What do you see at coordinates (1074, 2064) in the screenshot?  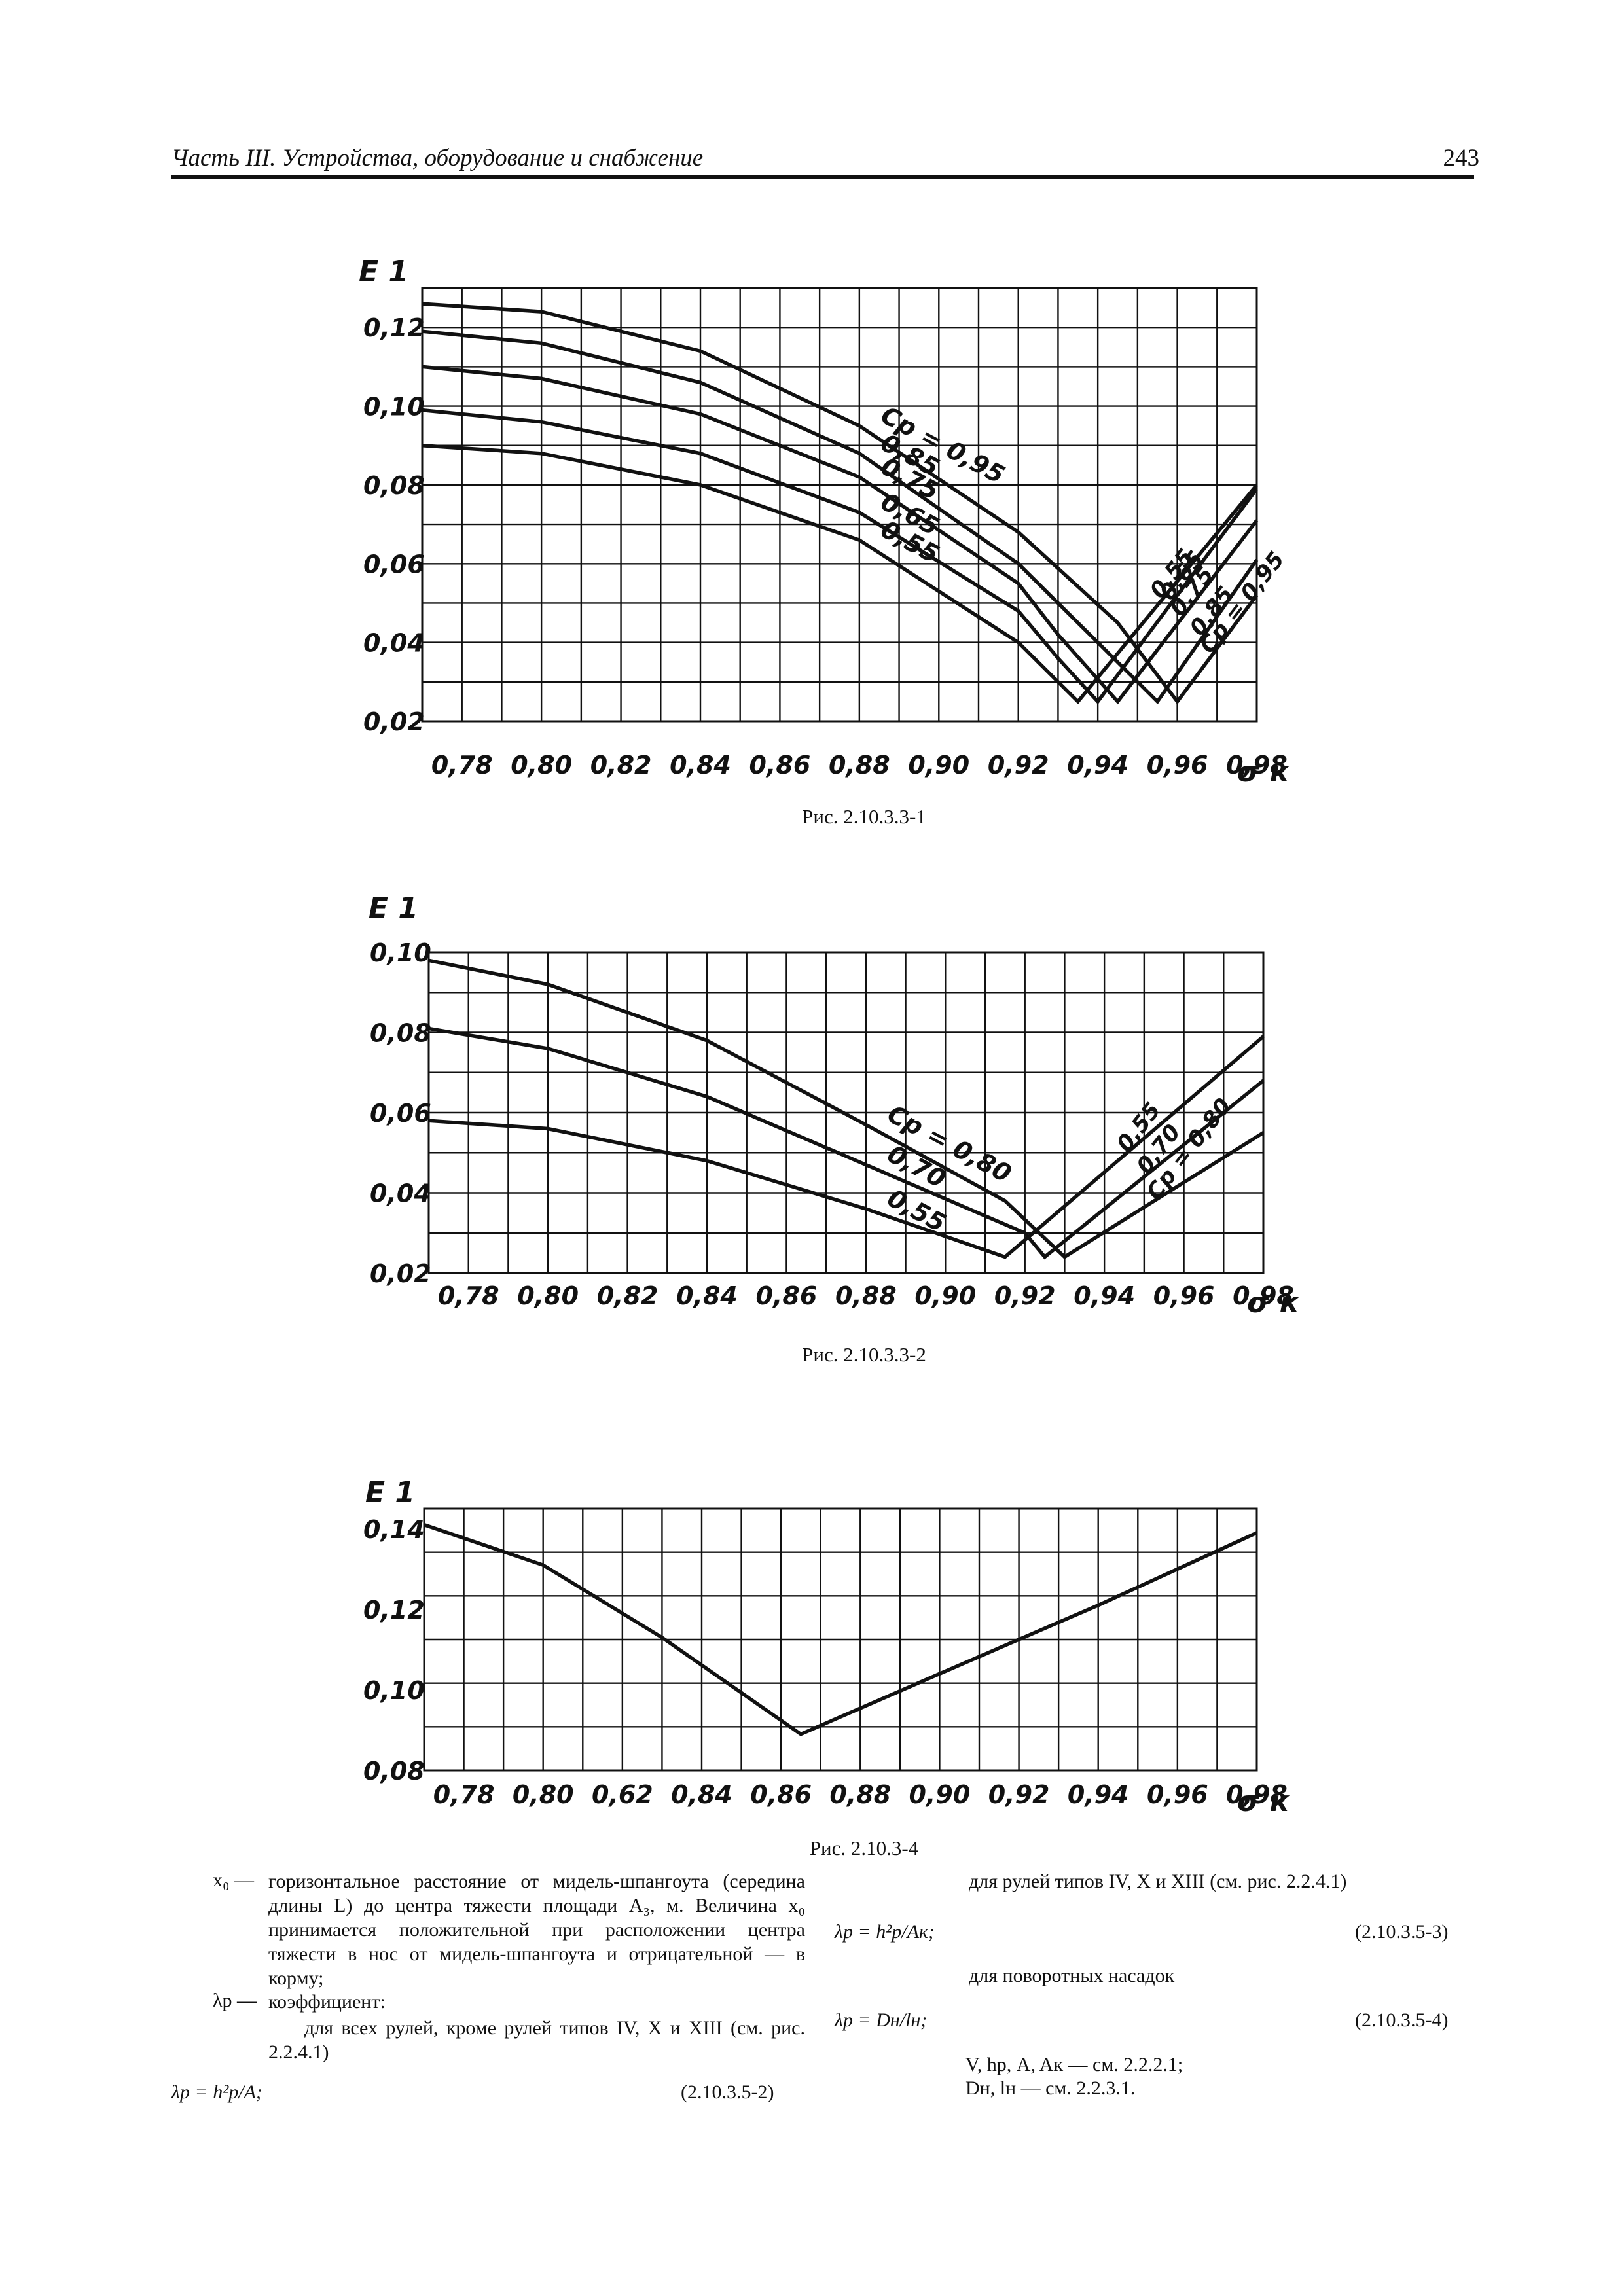 I see `reference-1: V, hр, A, Aк — см. 2.2.2.1;` at bounding box center [1074, 2064].